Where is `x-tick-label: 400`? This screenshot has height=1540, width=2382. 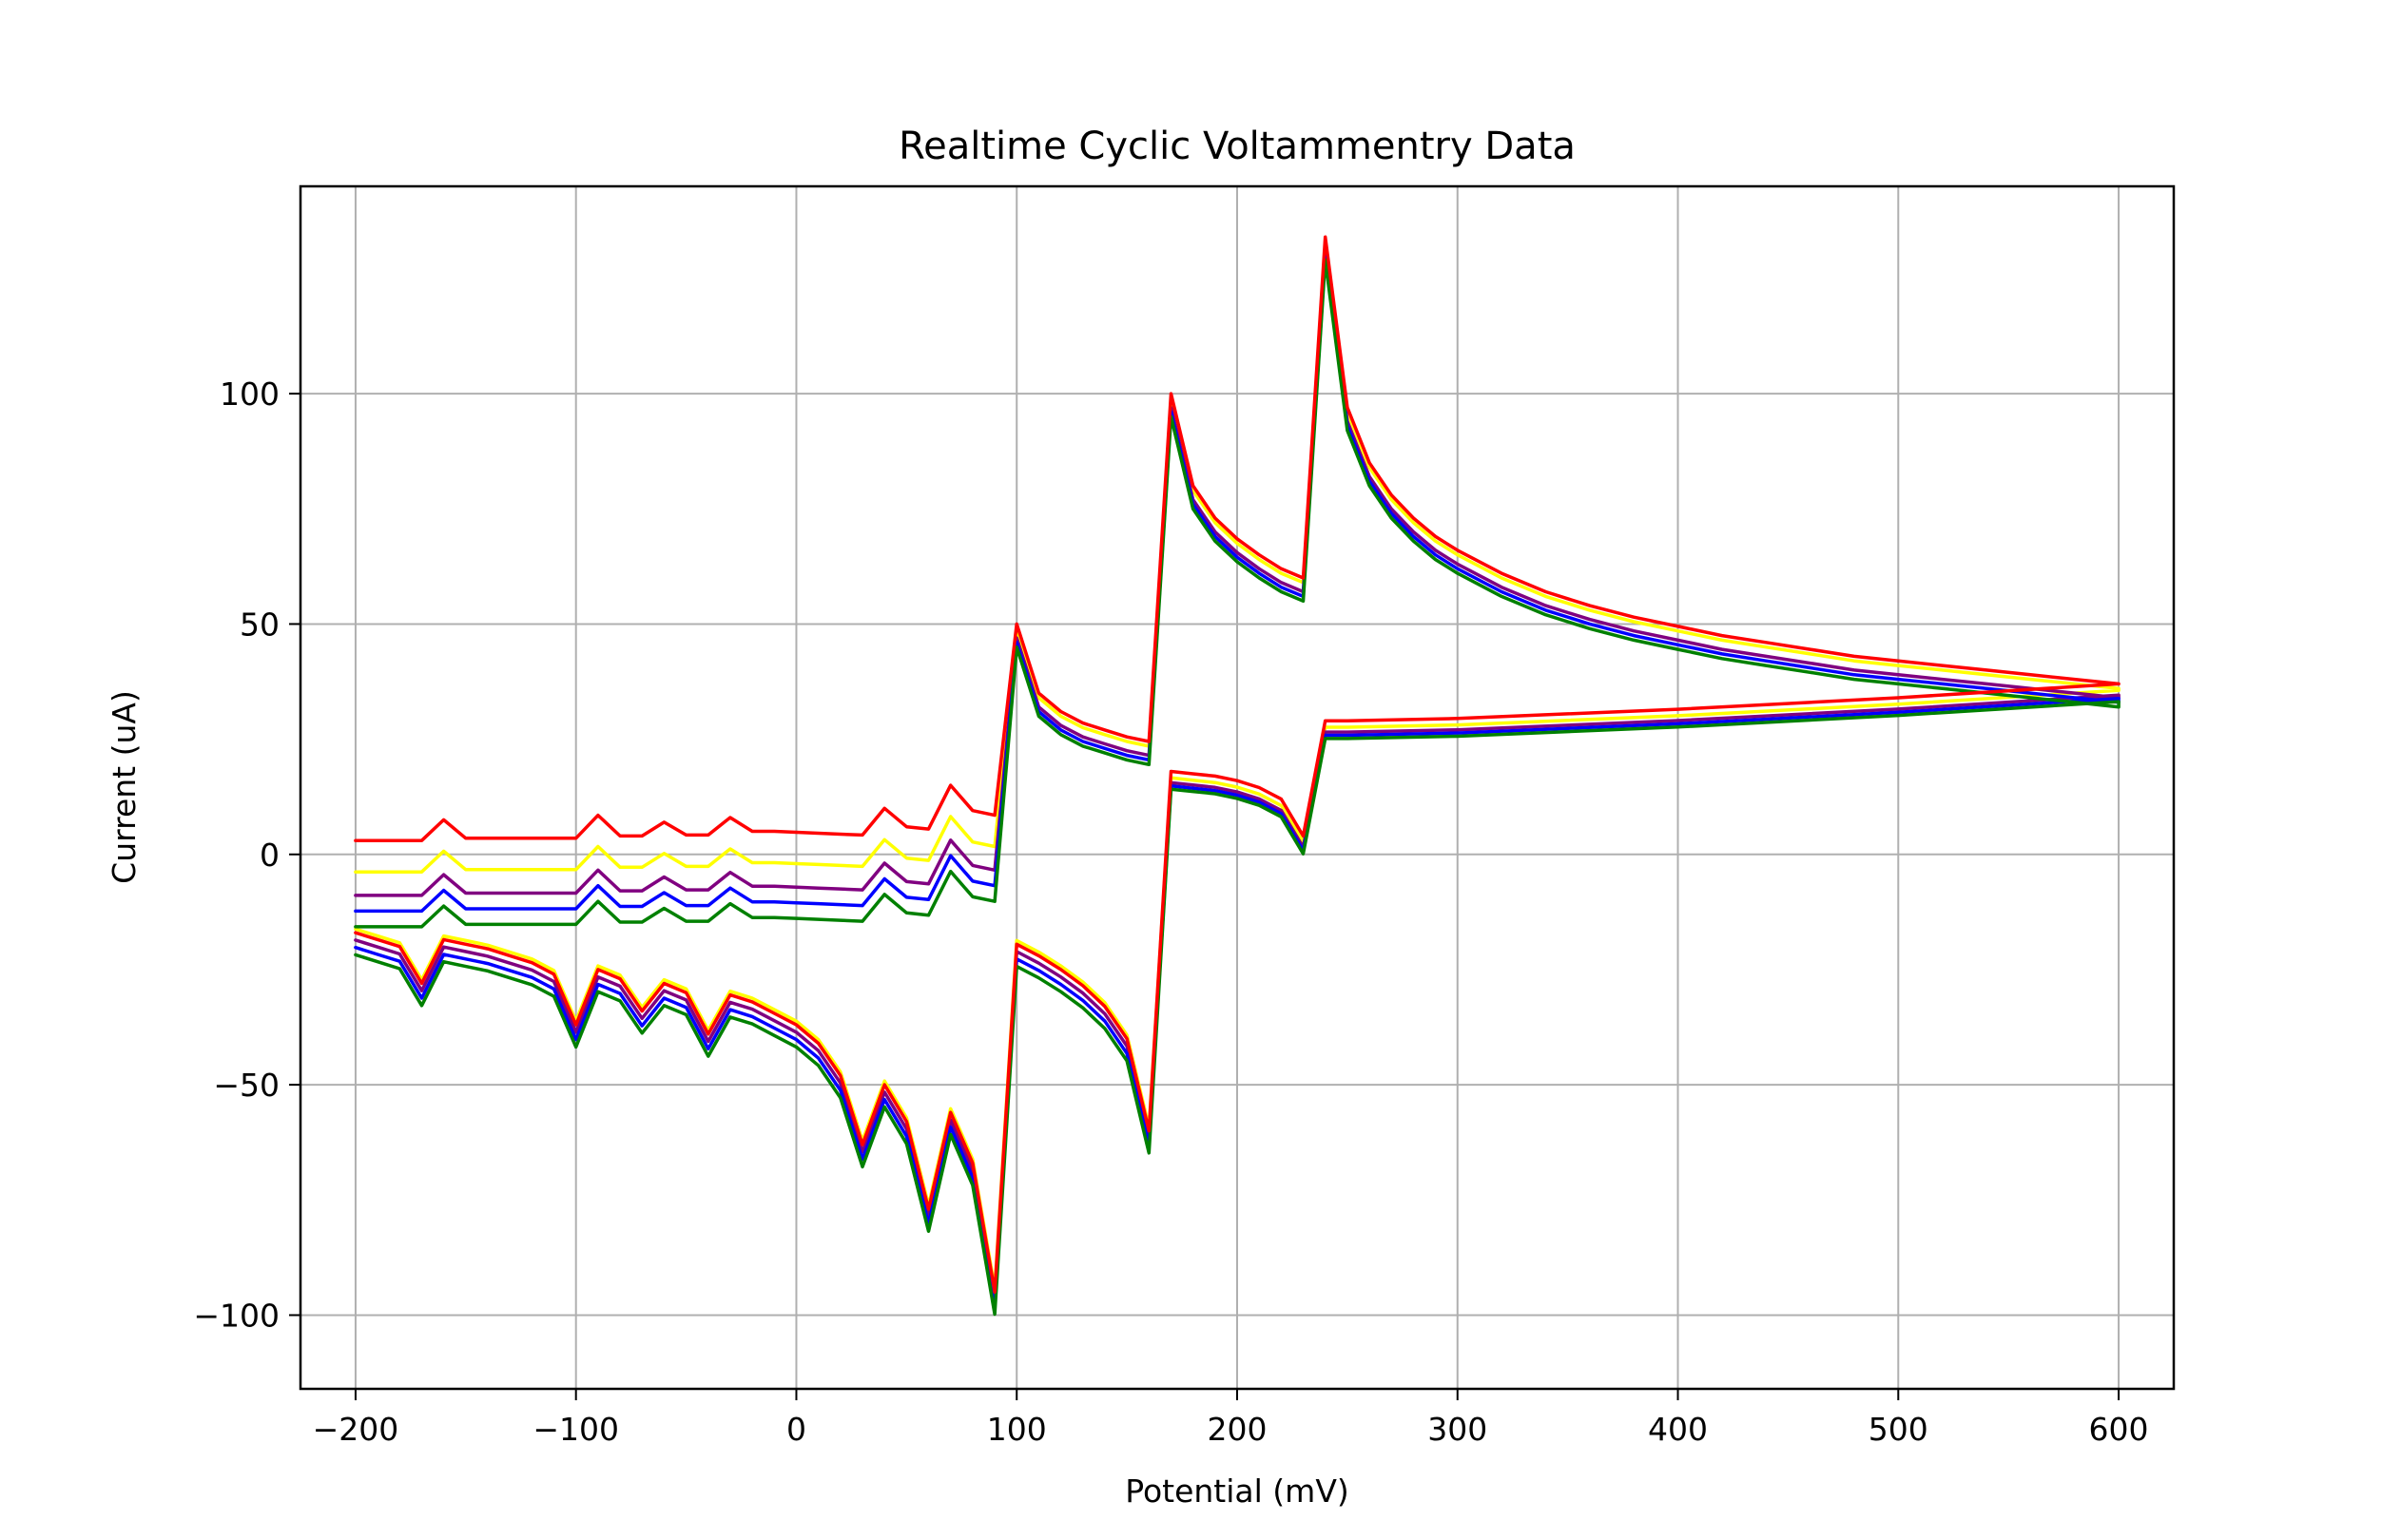 x-tick-label: 400 is located at coordinates (1678, 1429).